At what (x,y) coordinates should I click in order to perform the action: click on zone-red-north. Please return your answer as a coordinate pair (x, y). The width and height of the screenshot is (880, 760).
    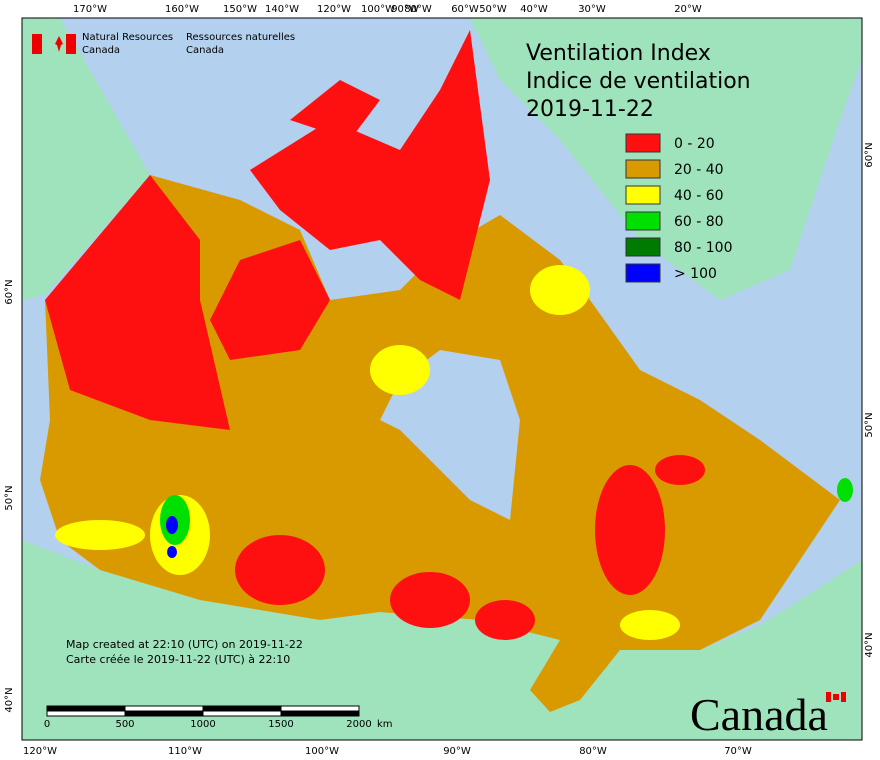
    Looking at the image, I should click on (270, 300).